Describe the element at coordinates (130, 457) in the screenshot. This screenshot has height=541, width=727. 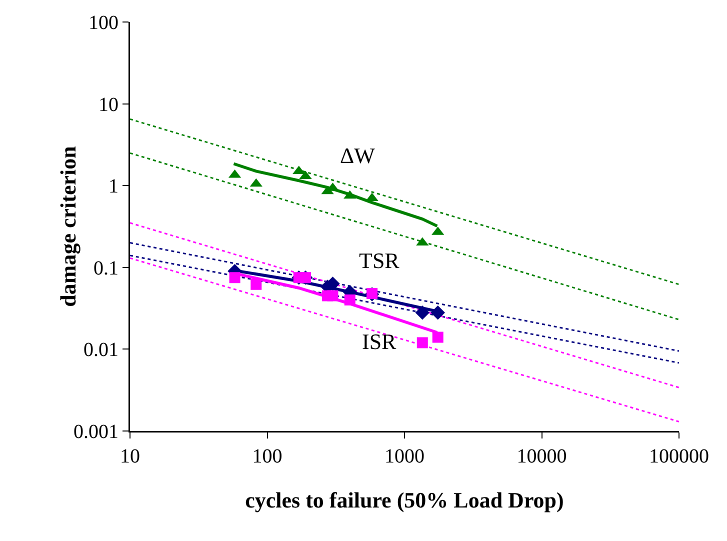
I see `x-tick-label: 10` at that location.